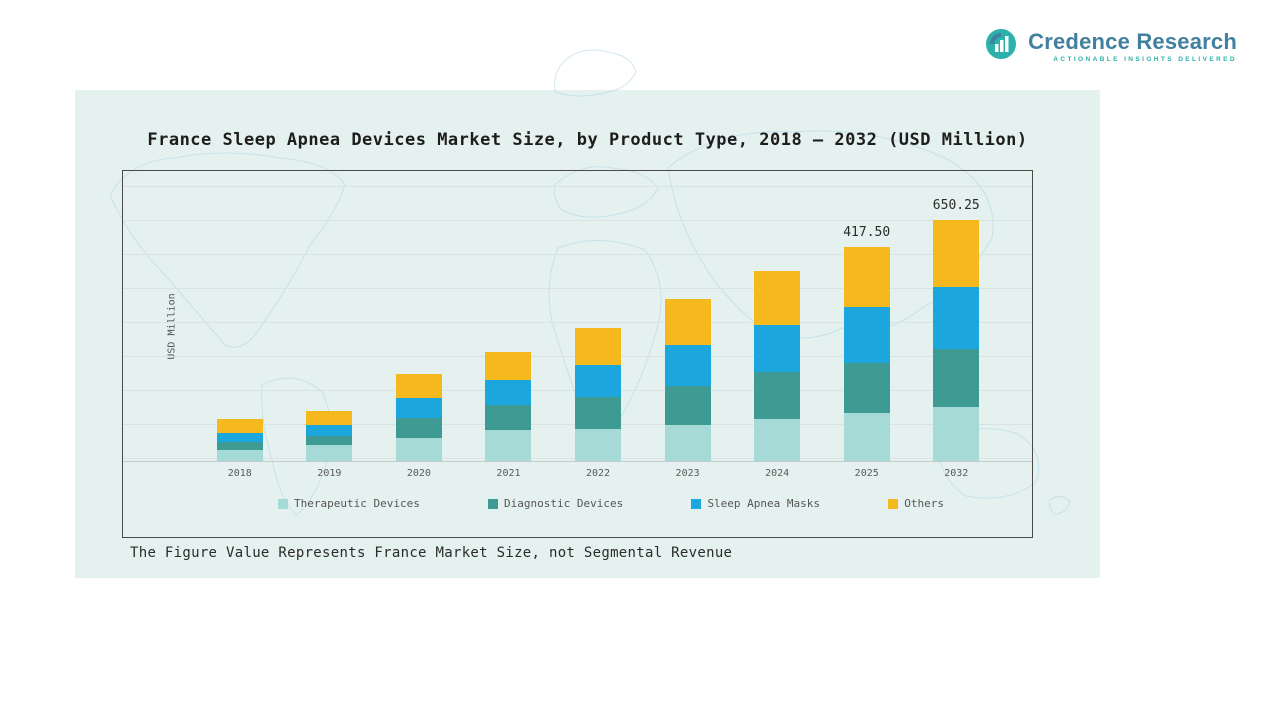 The image size is (1267, 713). I want to click on x-axis-ticks: 2018 2019 2020 2021 2022 2023 2024 2025 2032, so click(598, 473).